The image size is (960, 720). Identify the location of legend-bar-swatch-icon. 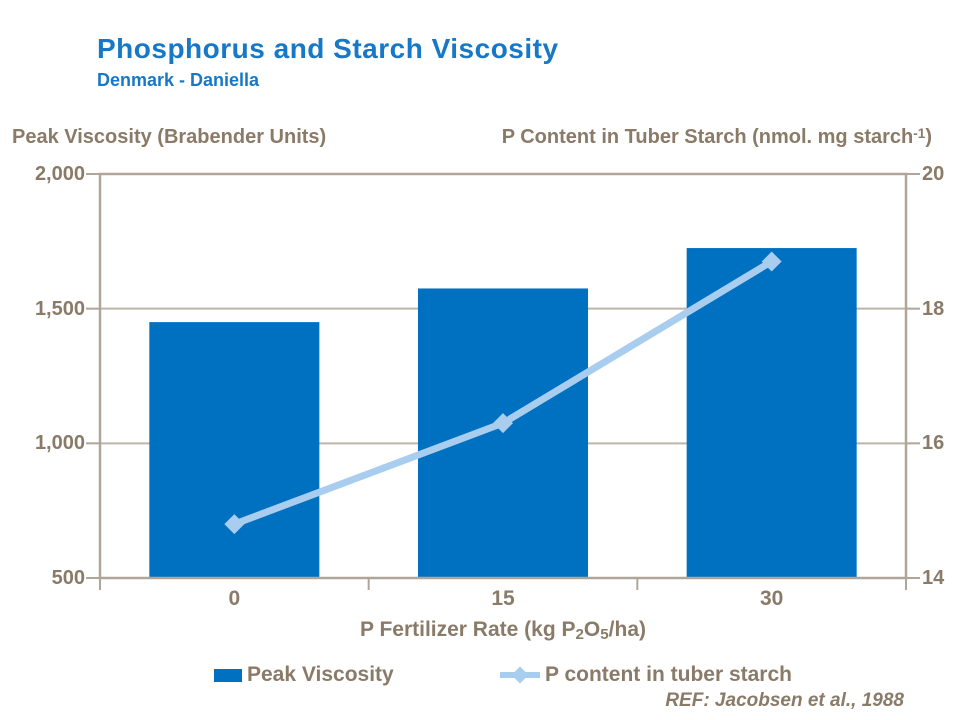
(228, 675).